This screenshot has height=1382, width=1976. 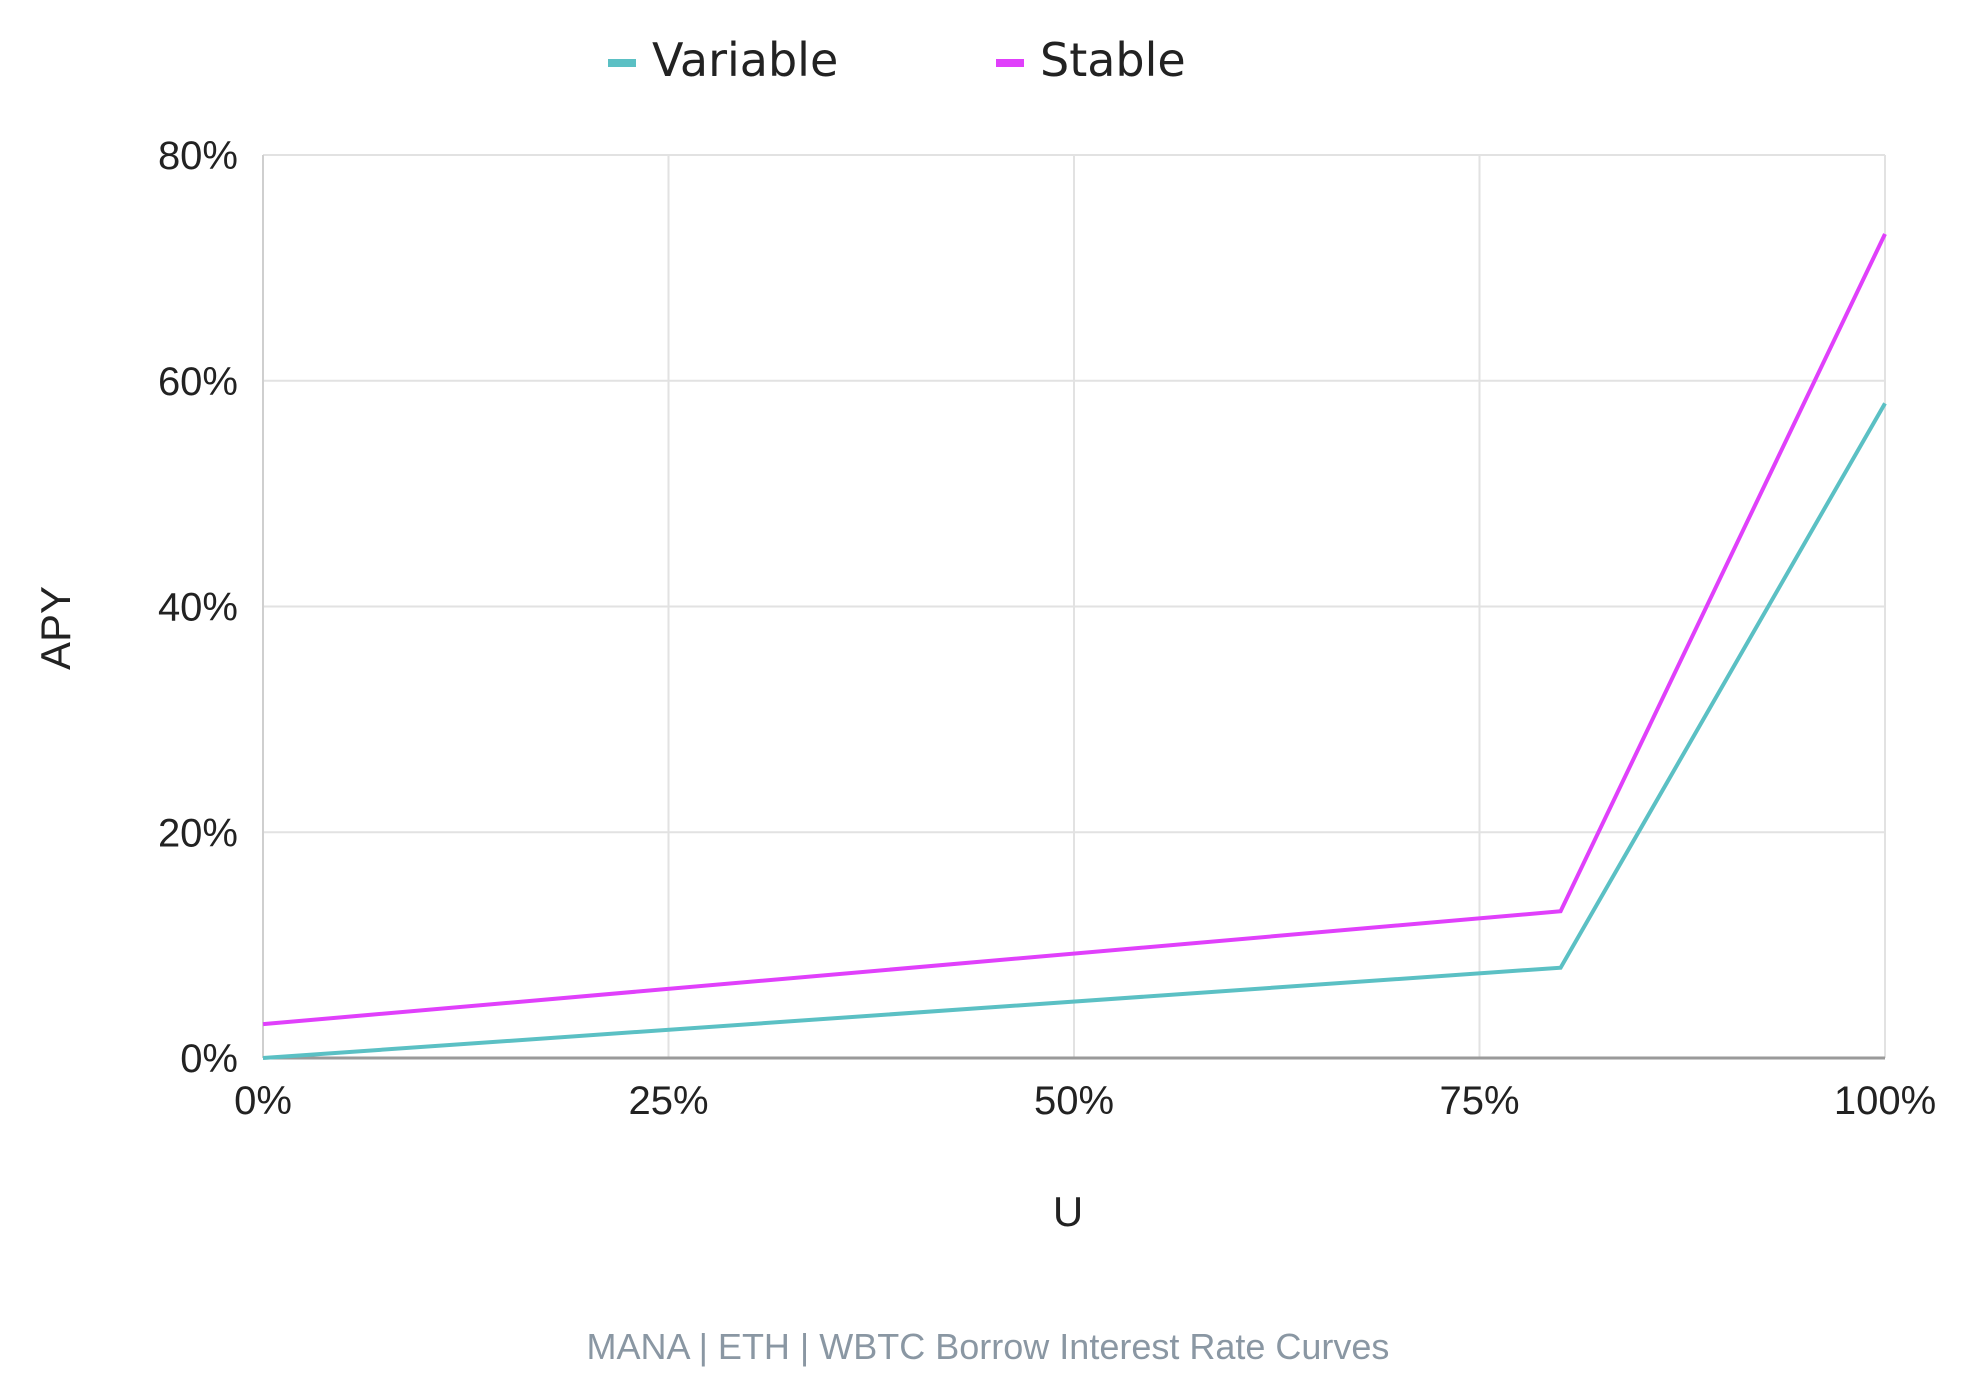 I want to click on legend-label-stable: Stable, so click(x=1113, y=60).